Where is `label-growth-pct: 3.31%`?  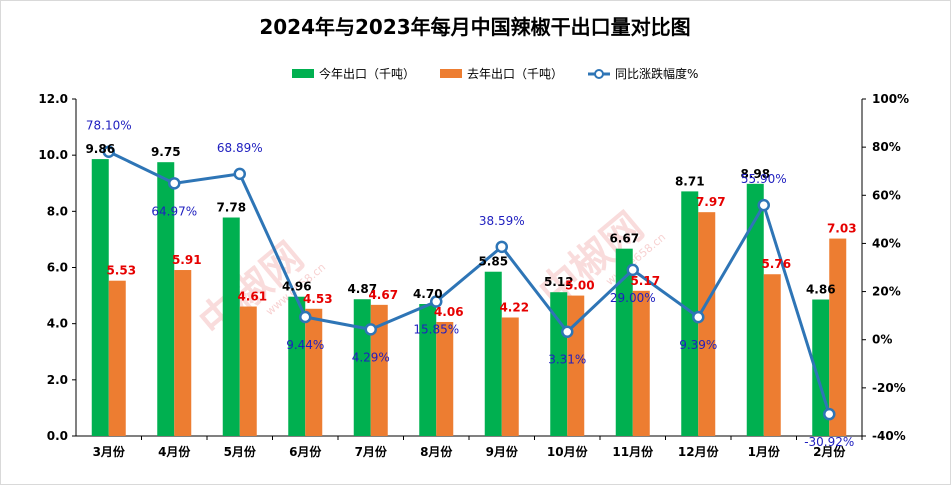
label-growth-pct: 3.31% is located at coordinates (567, 360).